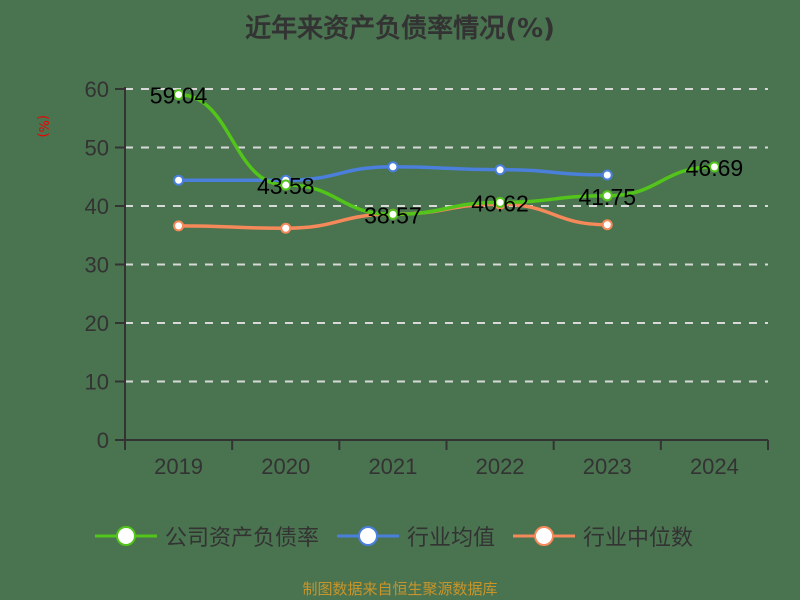 The height and width of the screenshot is (600, 800). I want to click on legend-marker-orange-icon, so click(544, 536).